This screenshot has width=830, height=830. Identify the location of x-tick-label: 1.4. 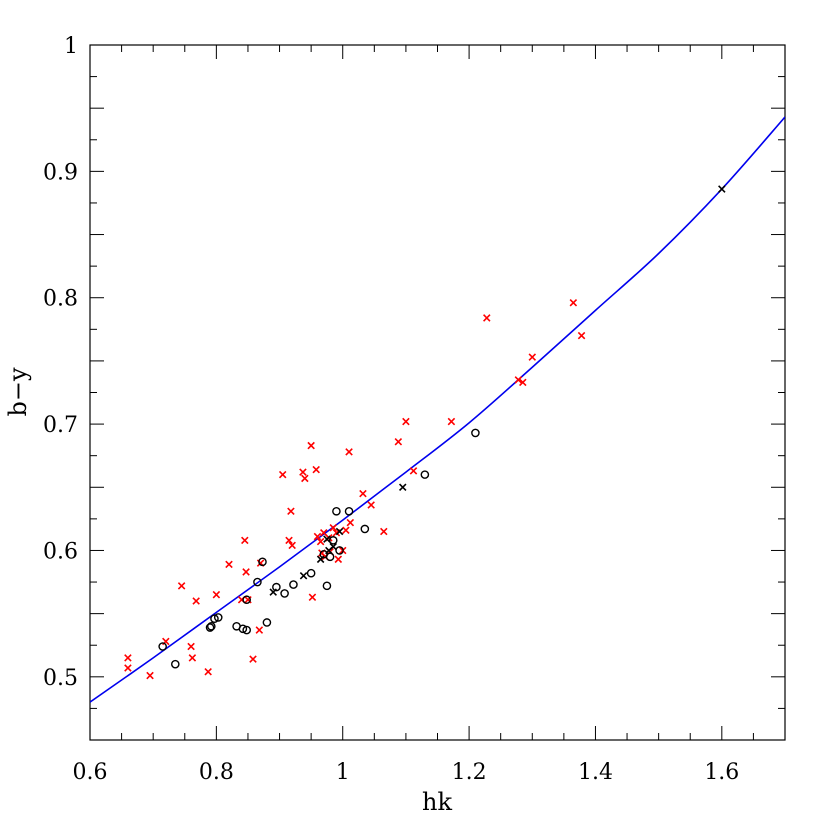
(595, 772).